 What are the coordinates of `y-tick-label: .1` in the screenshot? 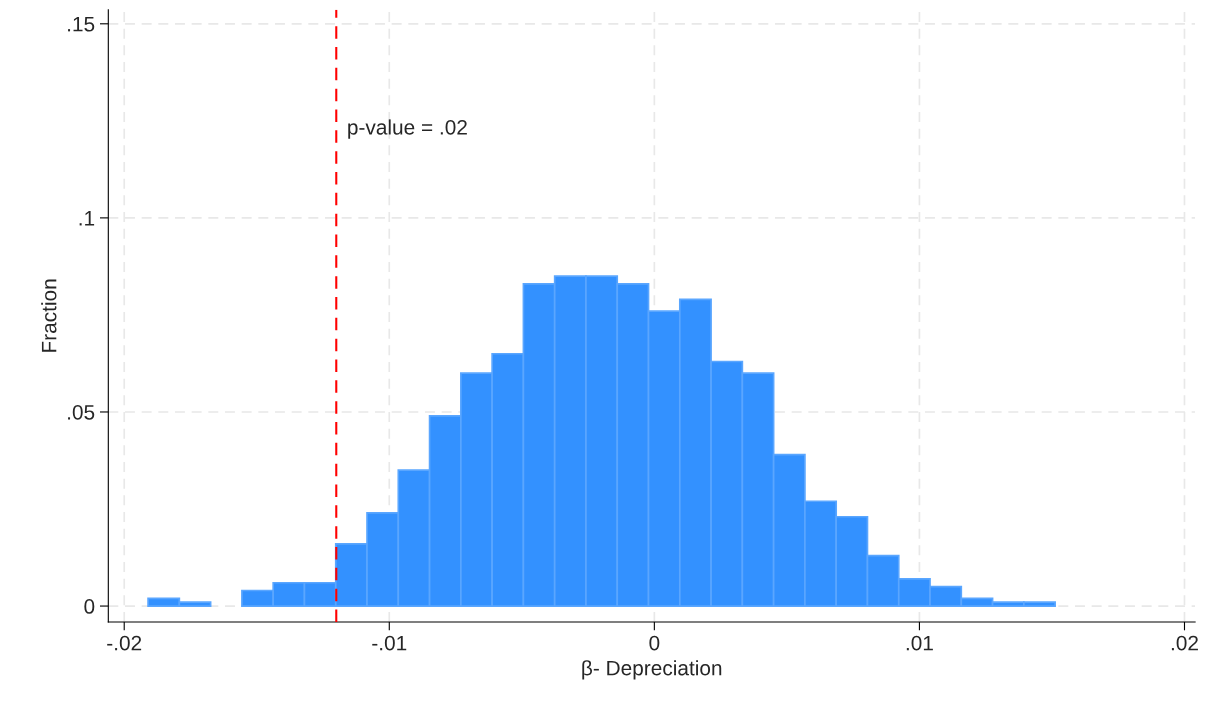 It's located at (87, 218).